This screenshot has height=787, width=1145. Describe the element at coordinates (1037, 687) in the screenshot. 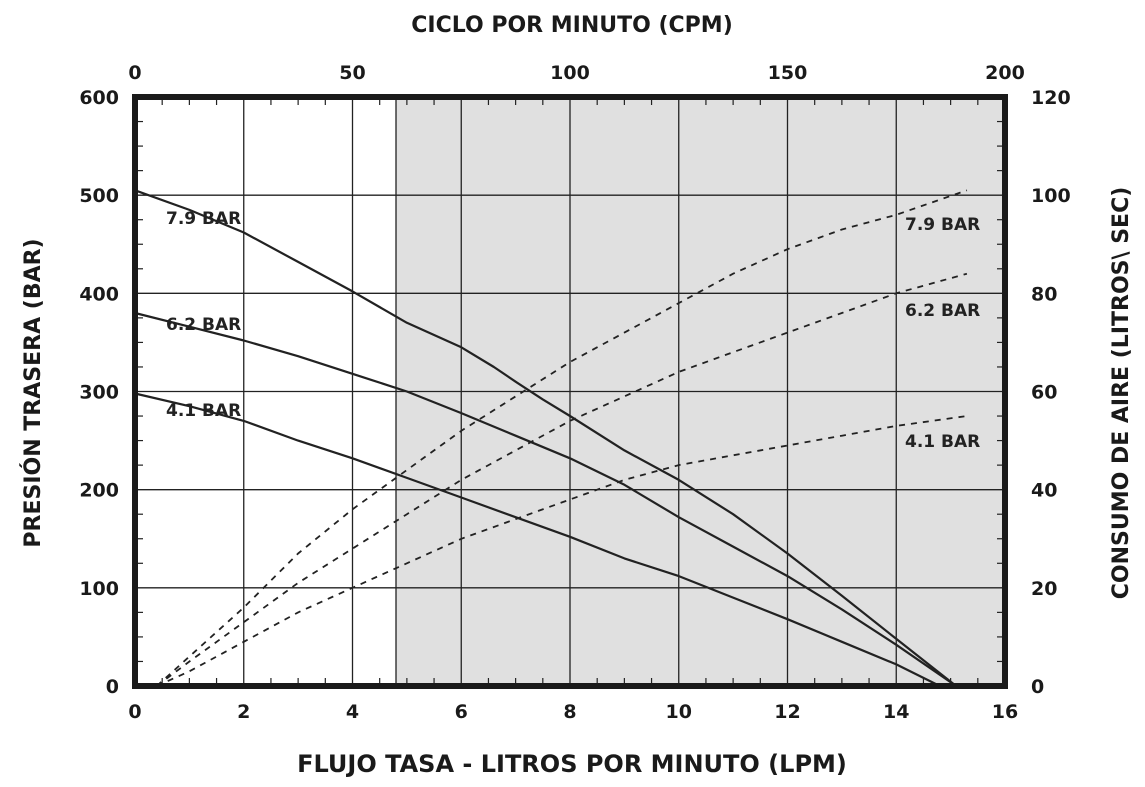

I see `y-right-tick-label: 0` at that location.